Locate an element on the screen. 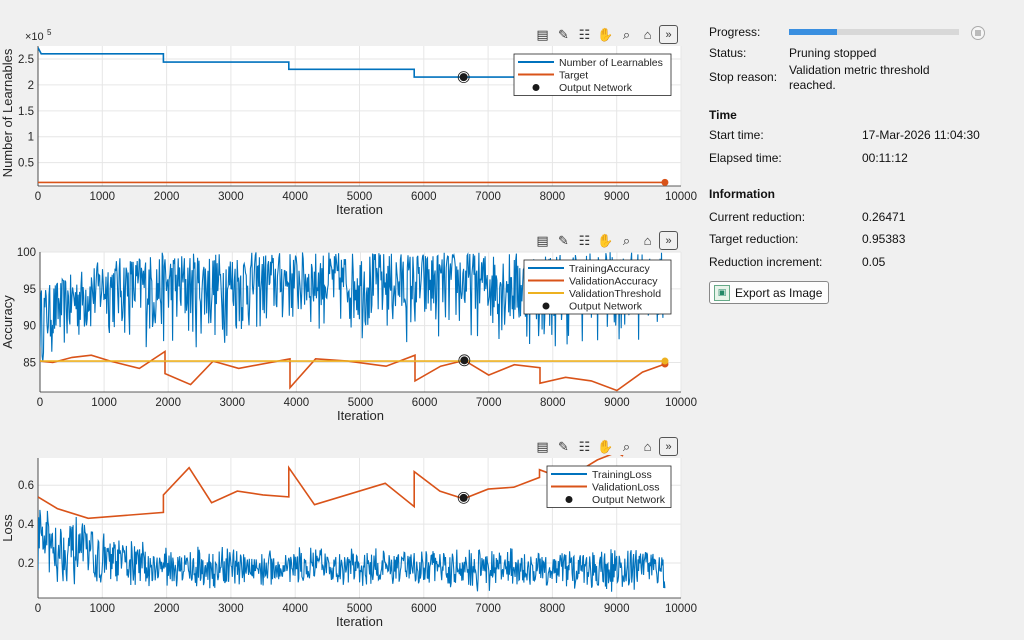  learnables-x-tick-label: 0 is located at coordinates (38, 197).